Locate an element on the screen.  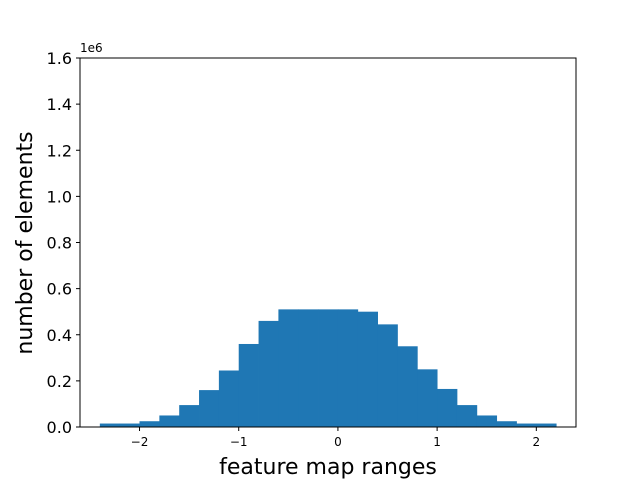
y-tick-label: 0.4 is located at coordinates (59, 335).